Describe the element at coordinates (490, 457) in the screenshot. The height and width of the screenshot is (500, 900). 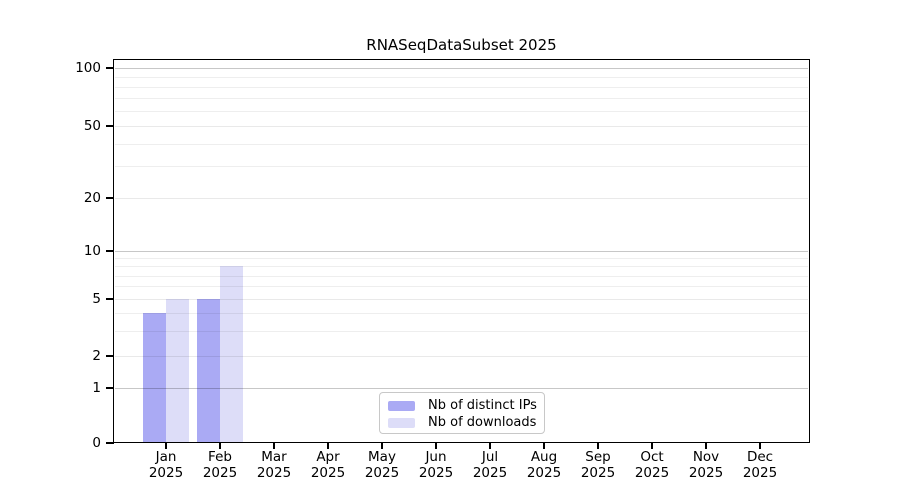
I see `x-tick-month: Jul` at that location.